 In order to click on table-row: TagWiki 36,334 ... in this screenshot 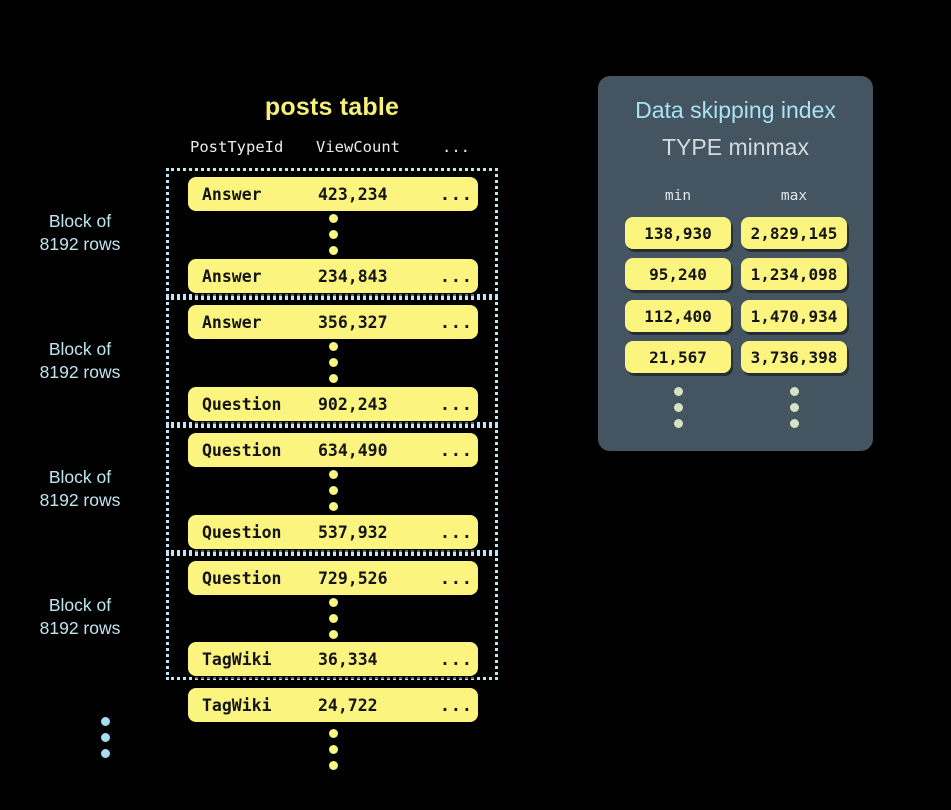, I will do `click(333, 659)`.